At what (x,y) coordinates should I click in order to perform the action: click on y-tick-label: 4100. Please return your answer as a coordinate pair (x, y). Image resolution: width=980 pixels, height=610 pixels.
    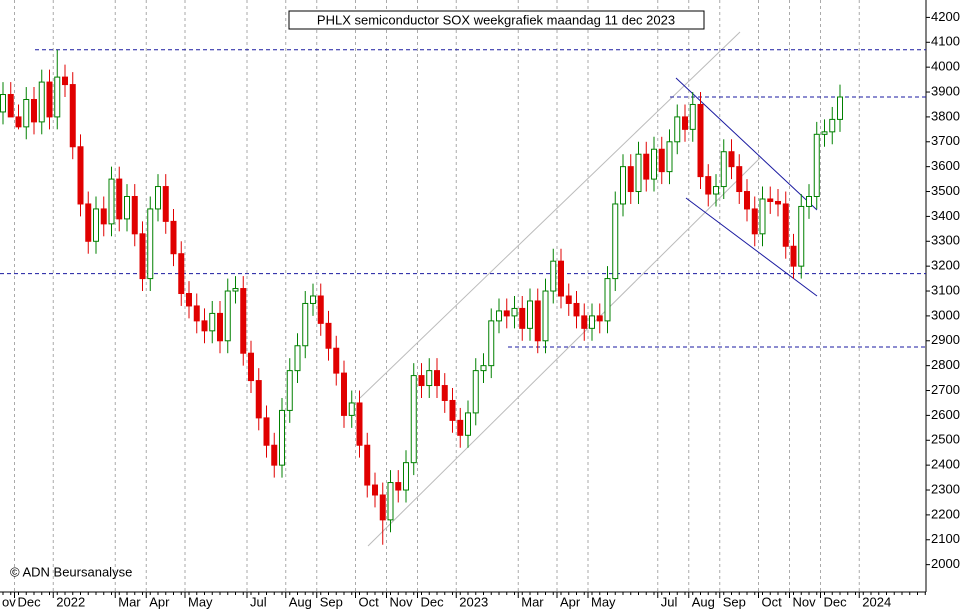
    Looking at the image, I should click on (945, 41).